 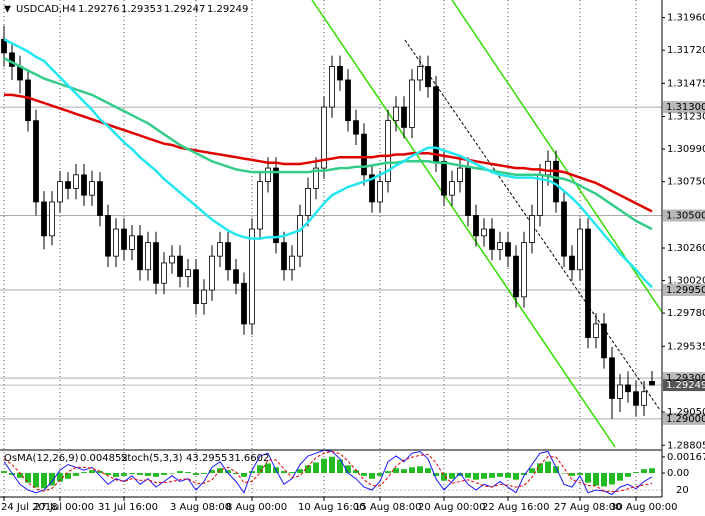 I want to click on x-tick-label: 8 Aug 00:00, so click(x=256, y=507).